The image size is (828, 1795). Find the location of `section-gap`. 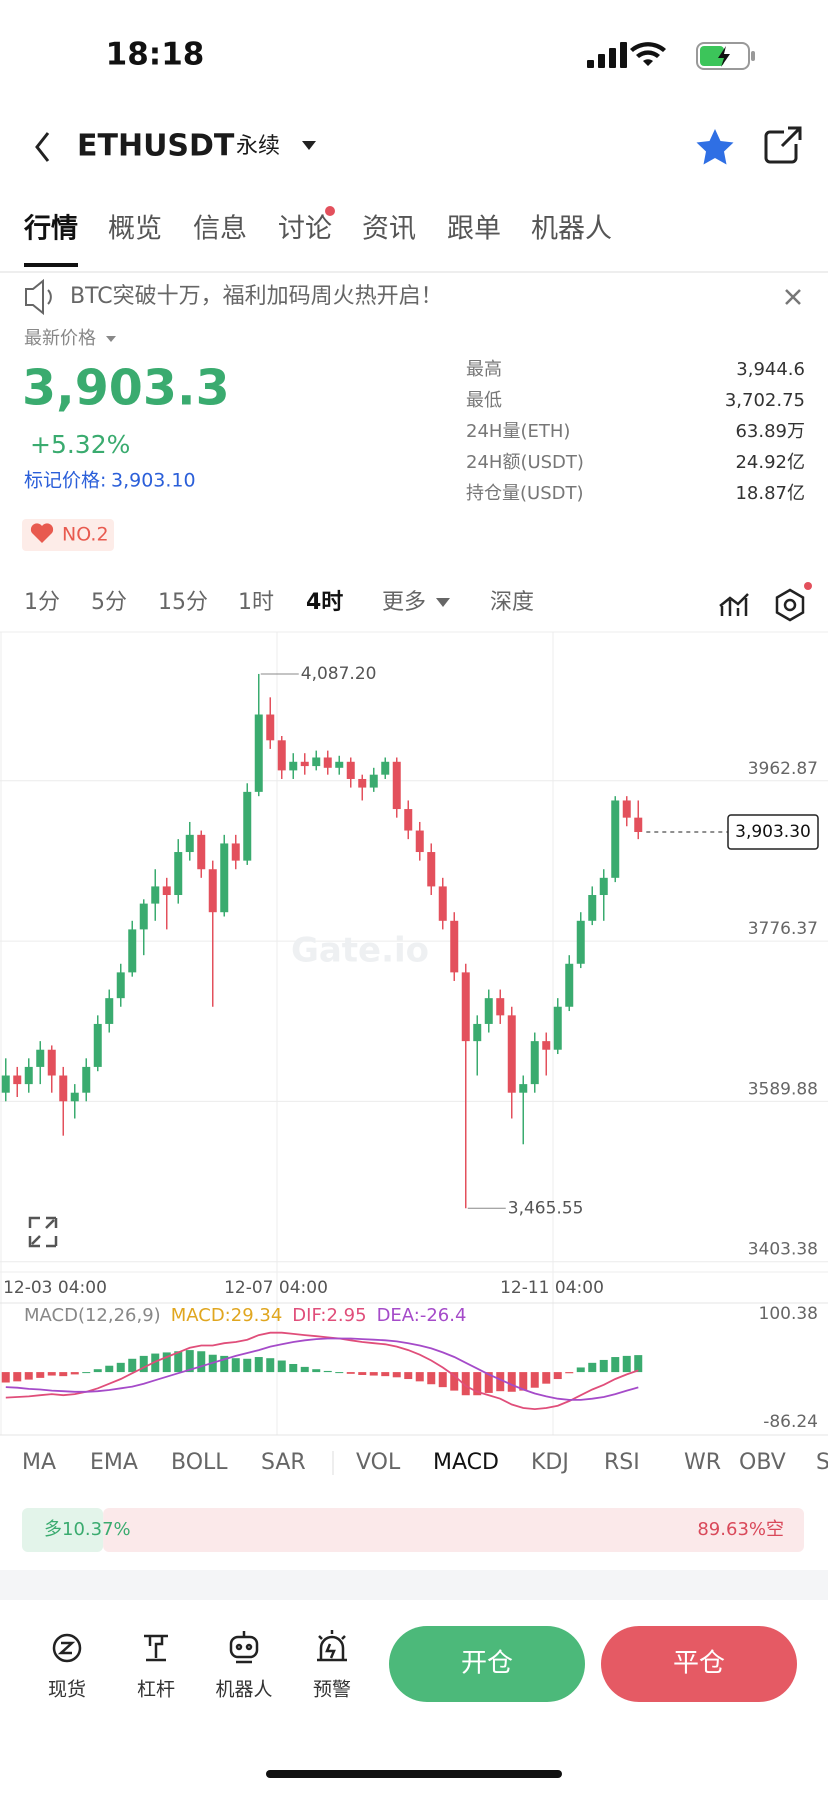

section-gap is located at coordinates (414, 1585).